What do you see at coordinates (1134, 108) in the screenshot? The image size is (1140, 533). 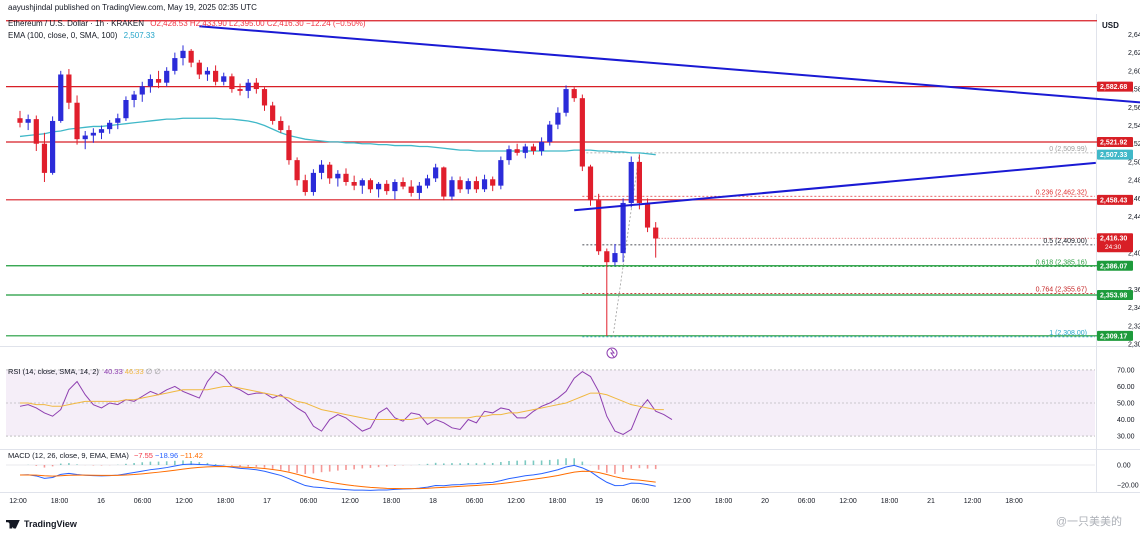 I see `y-tick-label: 2,560.00` at bounding box center [1134, 108].